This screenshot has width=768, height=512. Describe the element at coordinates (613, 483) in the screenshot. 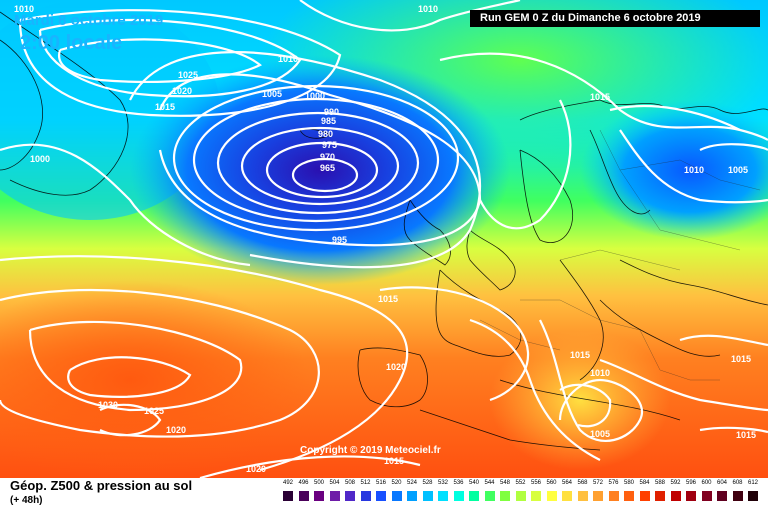

I see `scale-label: 576` at that location.